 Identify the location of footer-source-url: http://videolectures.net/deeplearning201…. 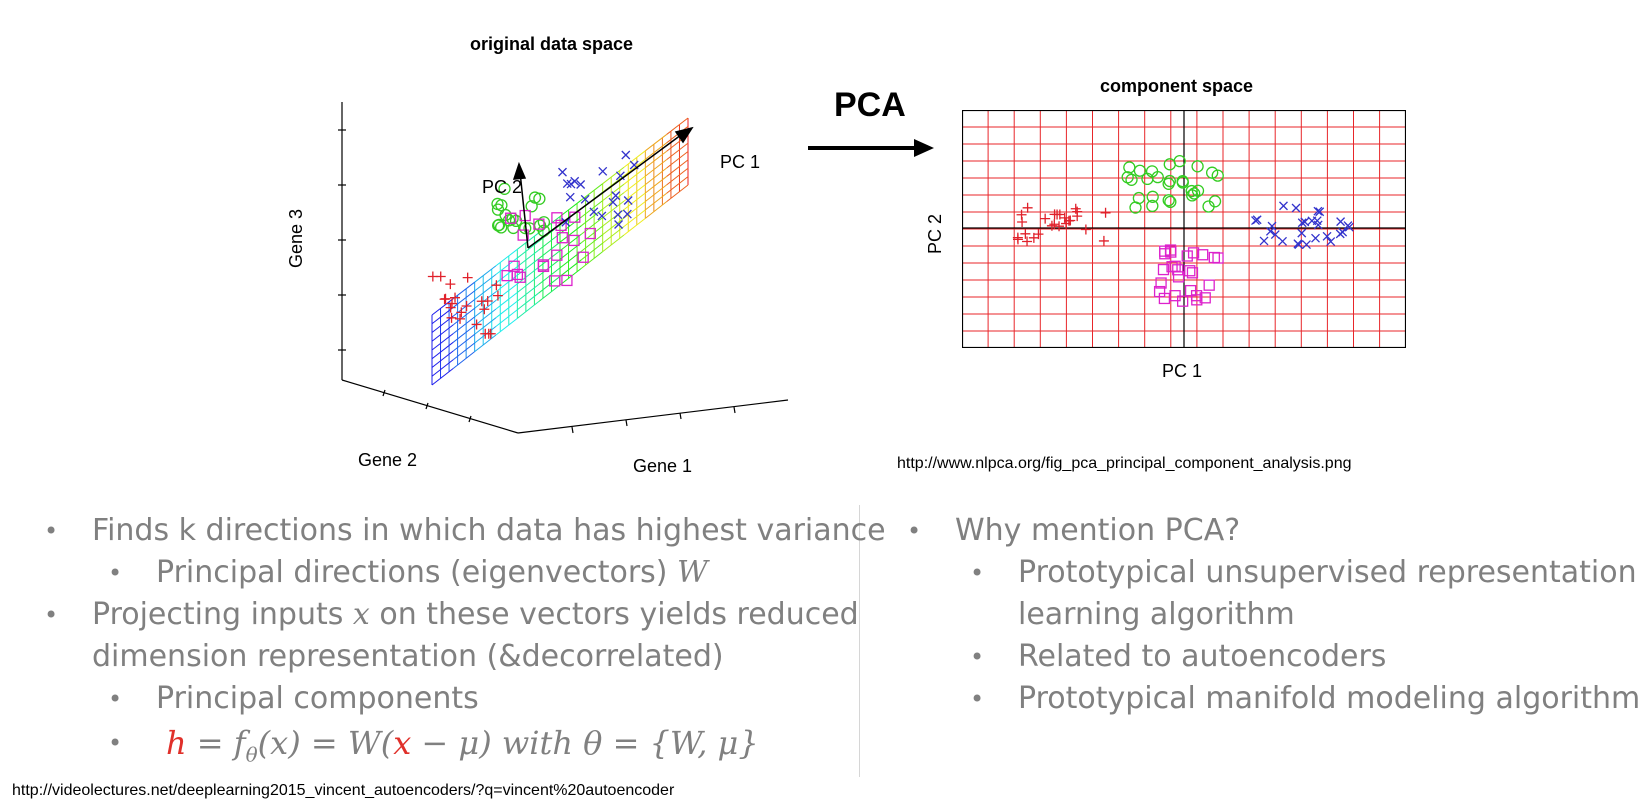
(343, 790).